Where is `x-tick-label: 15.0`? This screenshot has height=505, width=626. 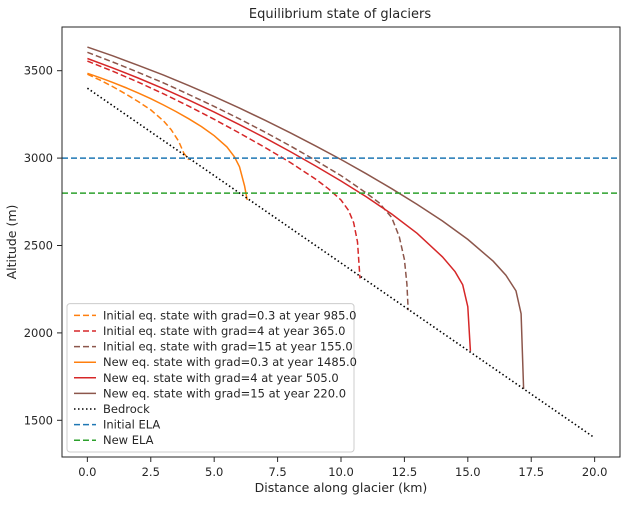
x-tick-label: 15.0 is located at coordinates (468, 472).